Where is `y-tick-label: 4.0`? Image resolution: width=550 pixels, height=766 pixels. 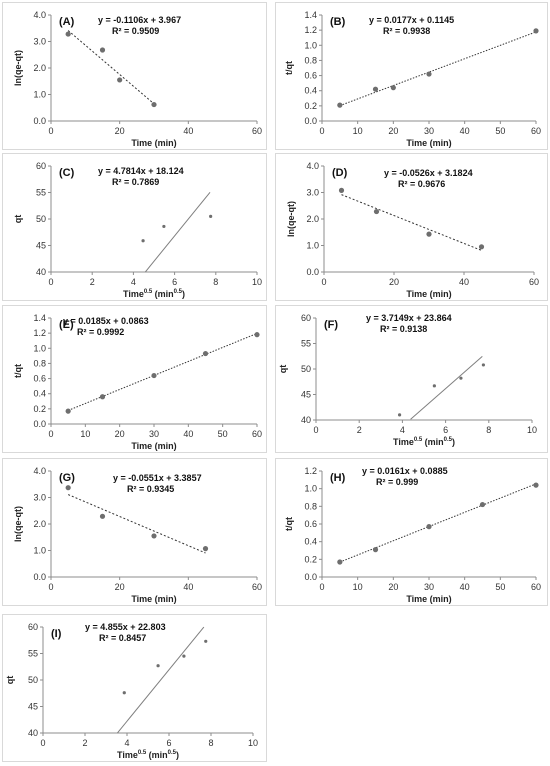
y-tick-label: 4.0 is located at coordinates (39, 15).